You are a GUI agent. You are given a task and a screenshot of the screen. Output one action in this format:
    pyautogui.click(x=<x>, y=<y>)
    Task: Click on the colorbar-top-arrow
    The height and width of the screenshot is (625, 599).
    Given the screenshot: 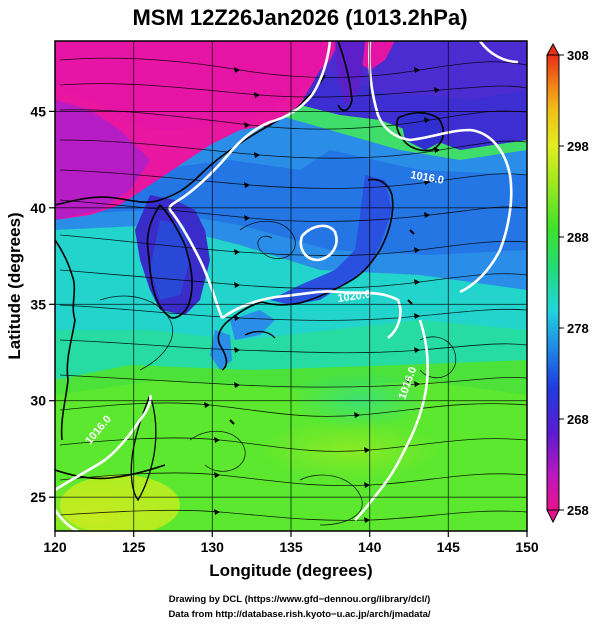 What is the action you would take?
    pyautogui.click(x=553, y=49)
    